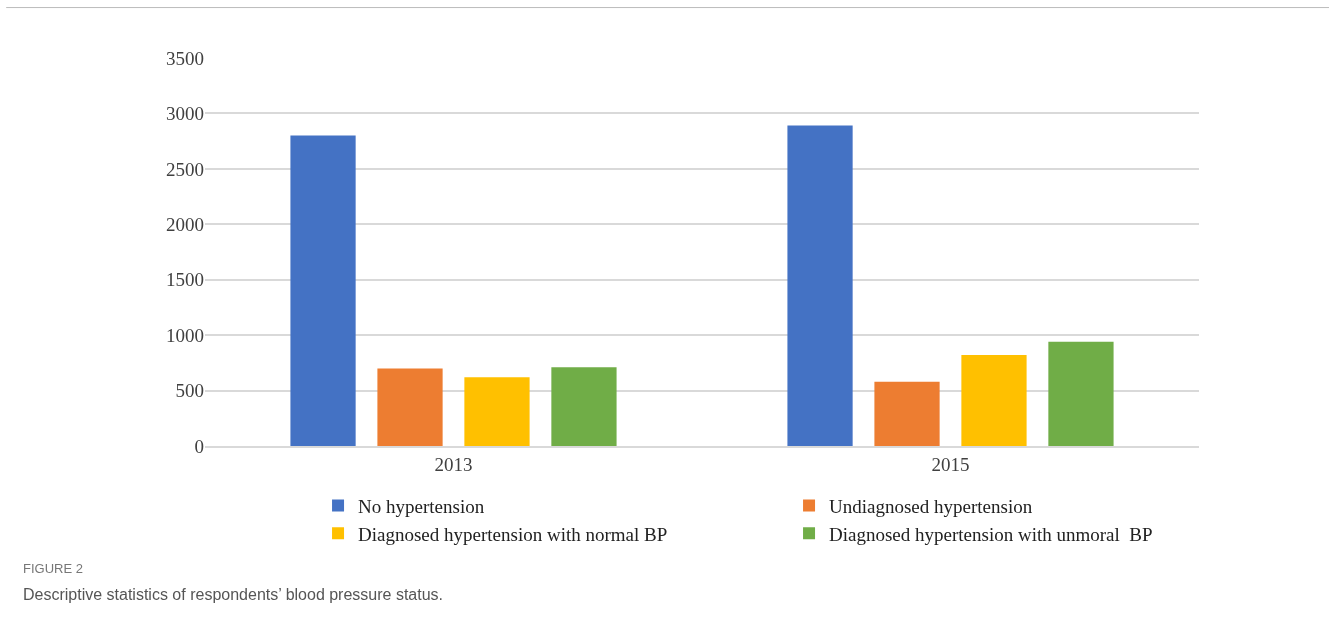 This screenshot has width=1329, height=641. I want to click on y-tick-label: 1000, so click(185, 335).